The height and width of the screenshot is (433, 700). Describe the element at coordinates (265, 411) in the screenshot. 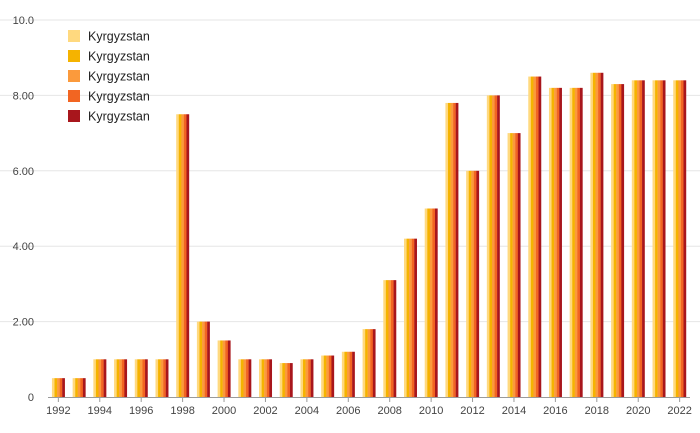

I see `x-tick-label: 2002` at that location.